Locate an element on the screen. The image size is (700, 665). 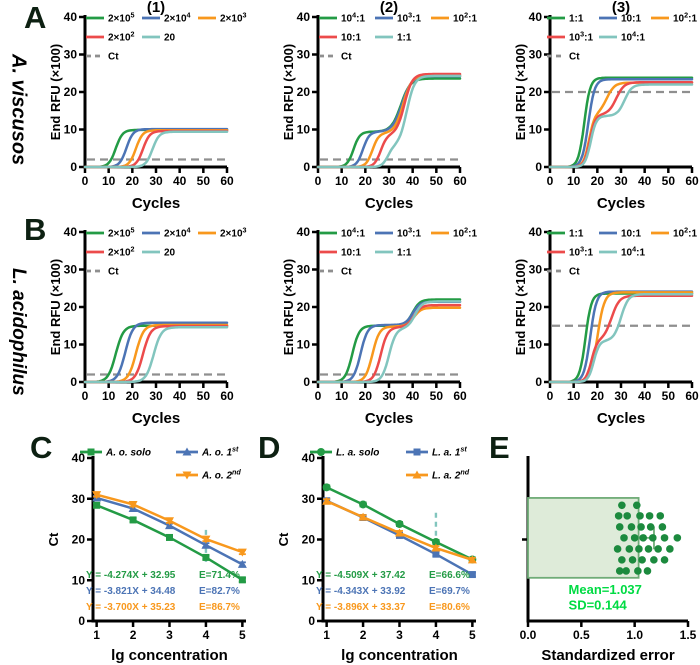
svg-text: Y = -3.821X + 34.48 is located at coordinates (131, 591).